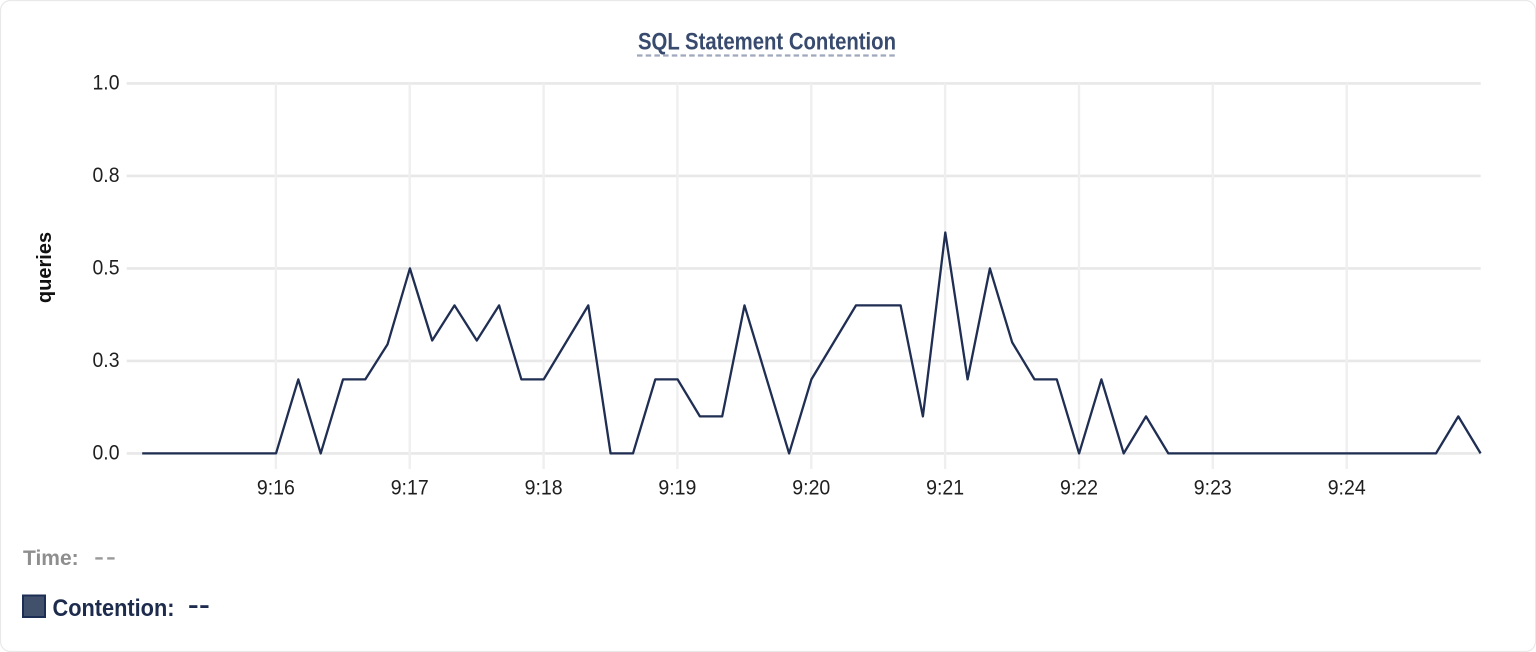 This screenshot has height=652, width=1536. Describe the element at coordinates (1213, 487) in the screenshot. I see `svg-text: 9:23` at that location.